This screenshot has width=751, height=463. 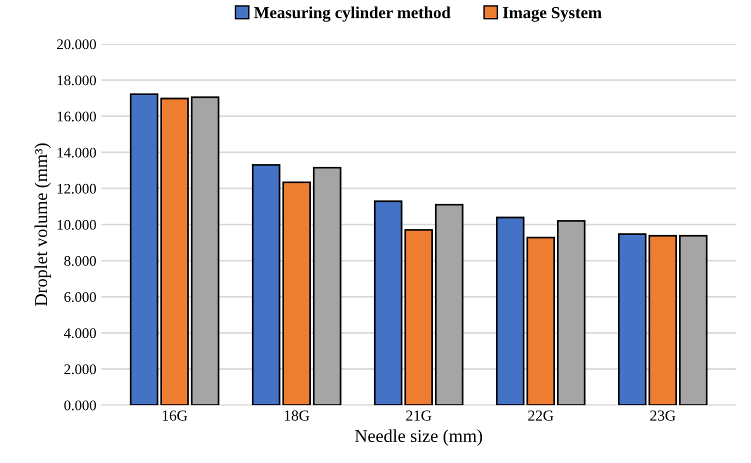 What do you see at coordinates (297, 415) in the screenshot?
I see `x-tick-label: 18G` at bounding box center [297, 415].